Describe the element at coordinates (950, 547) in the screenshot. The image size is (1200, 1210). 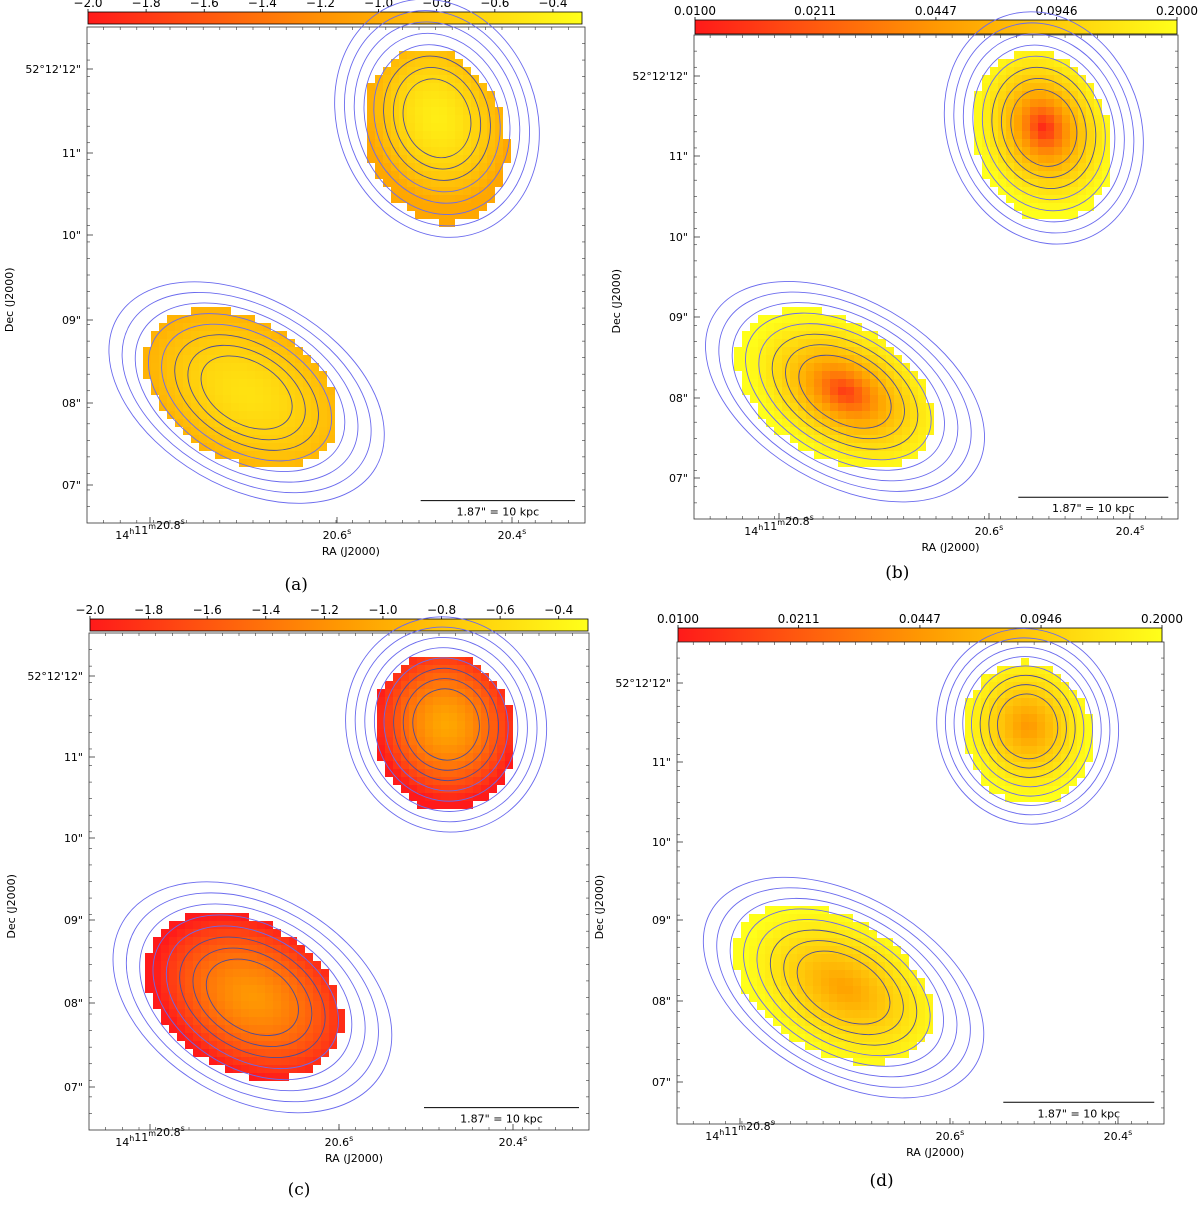
I see `x-axis-label: RA (J2000)` at that location.